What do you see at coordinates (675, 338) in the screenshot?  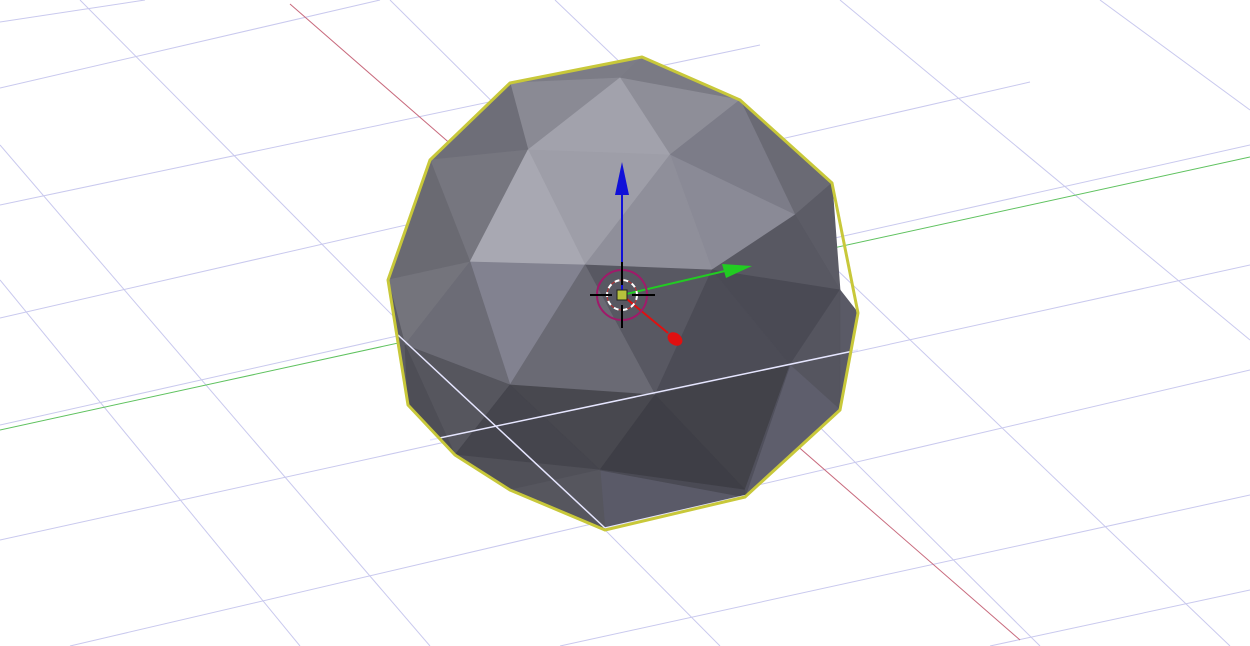 I see `x-axis-handle-icon` at bounding box center [675, 338].